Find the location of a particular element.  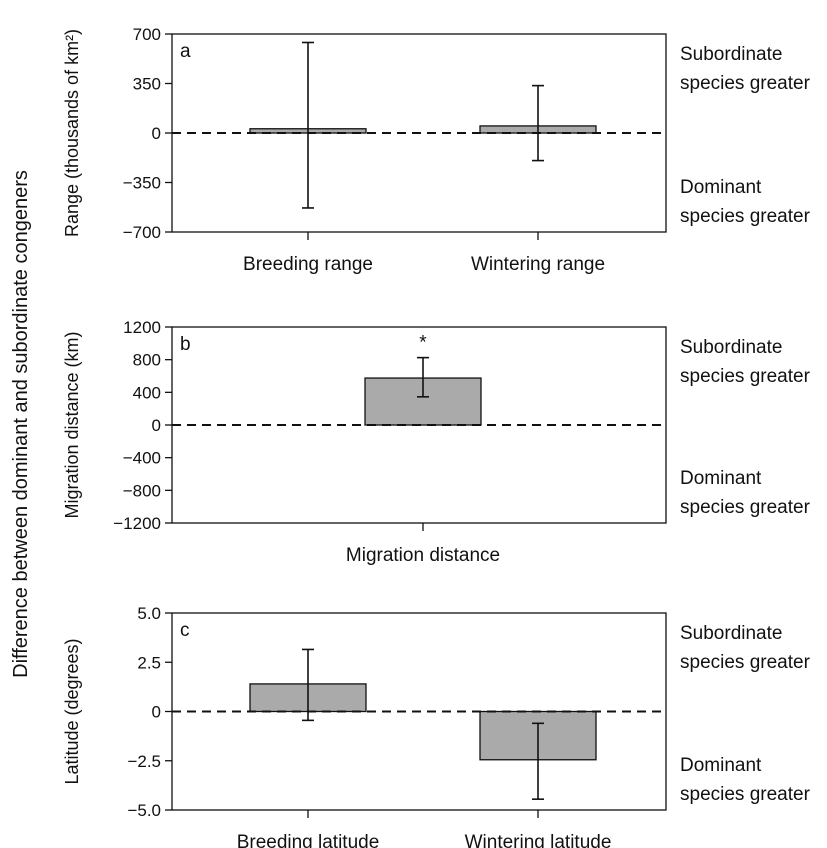

panel-letter: b is located at coordinates (185, 344).